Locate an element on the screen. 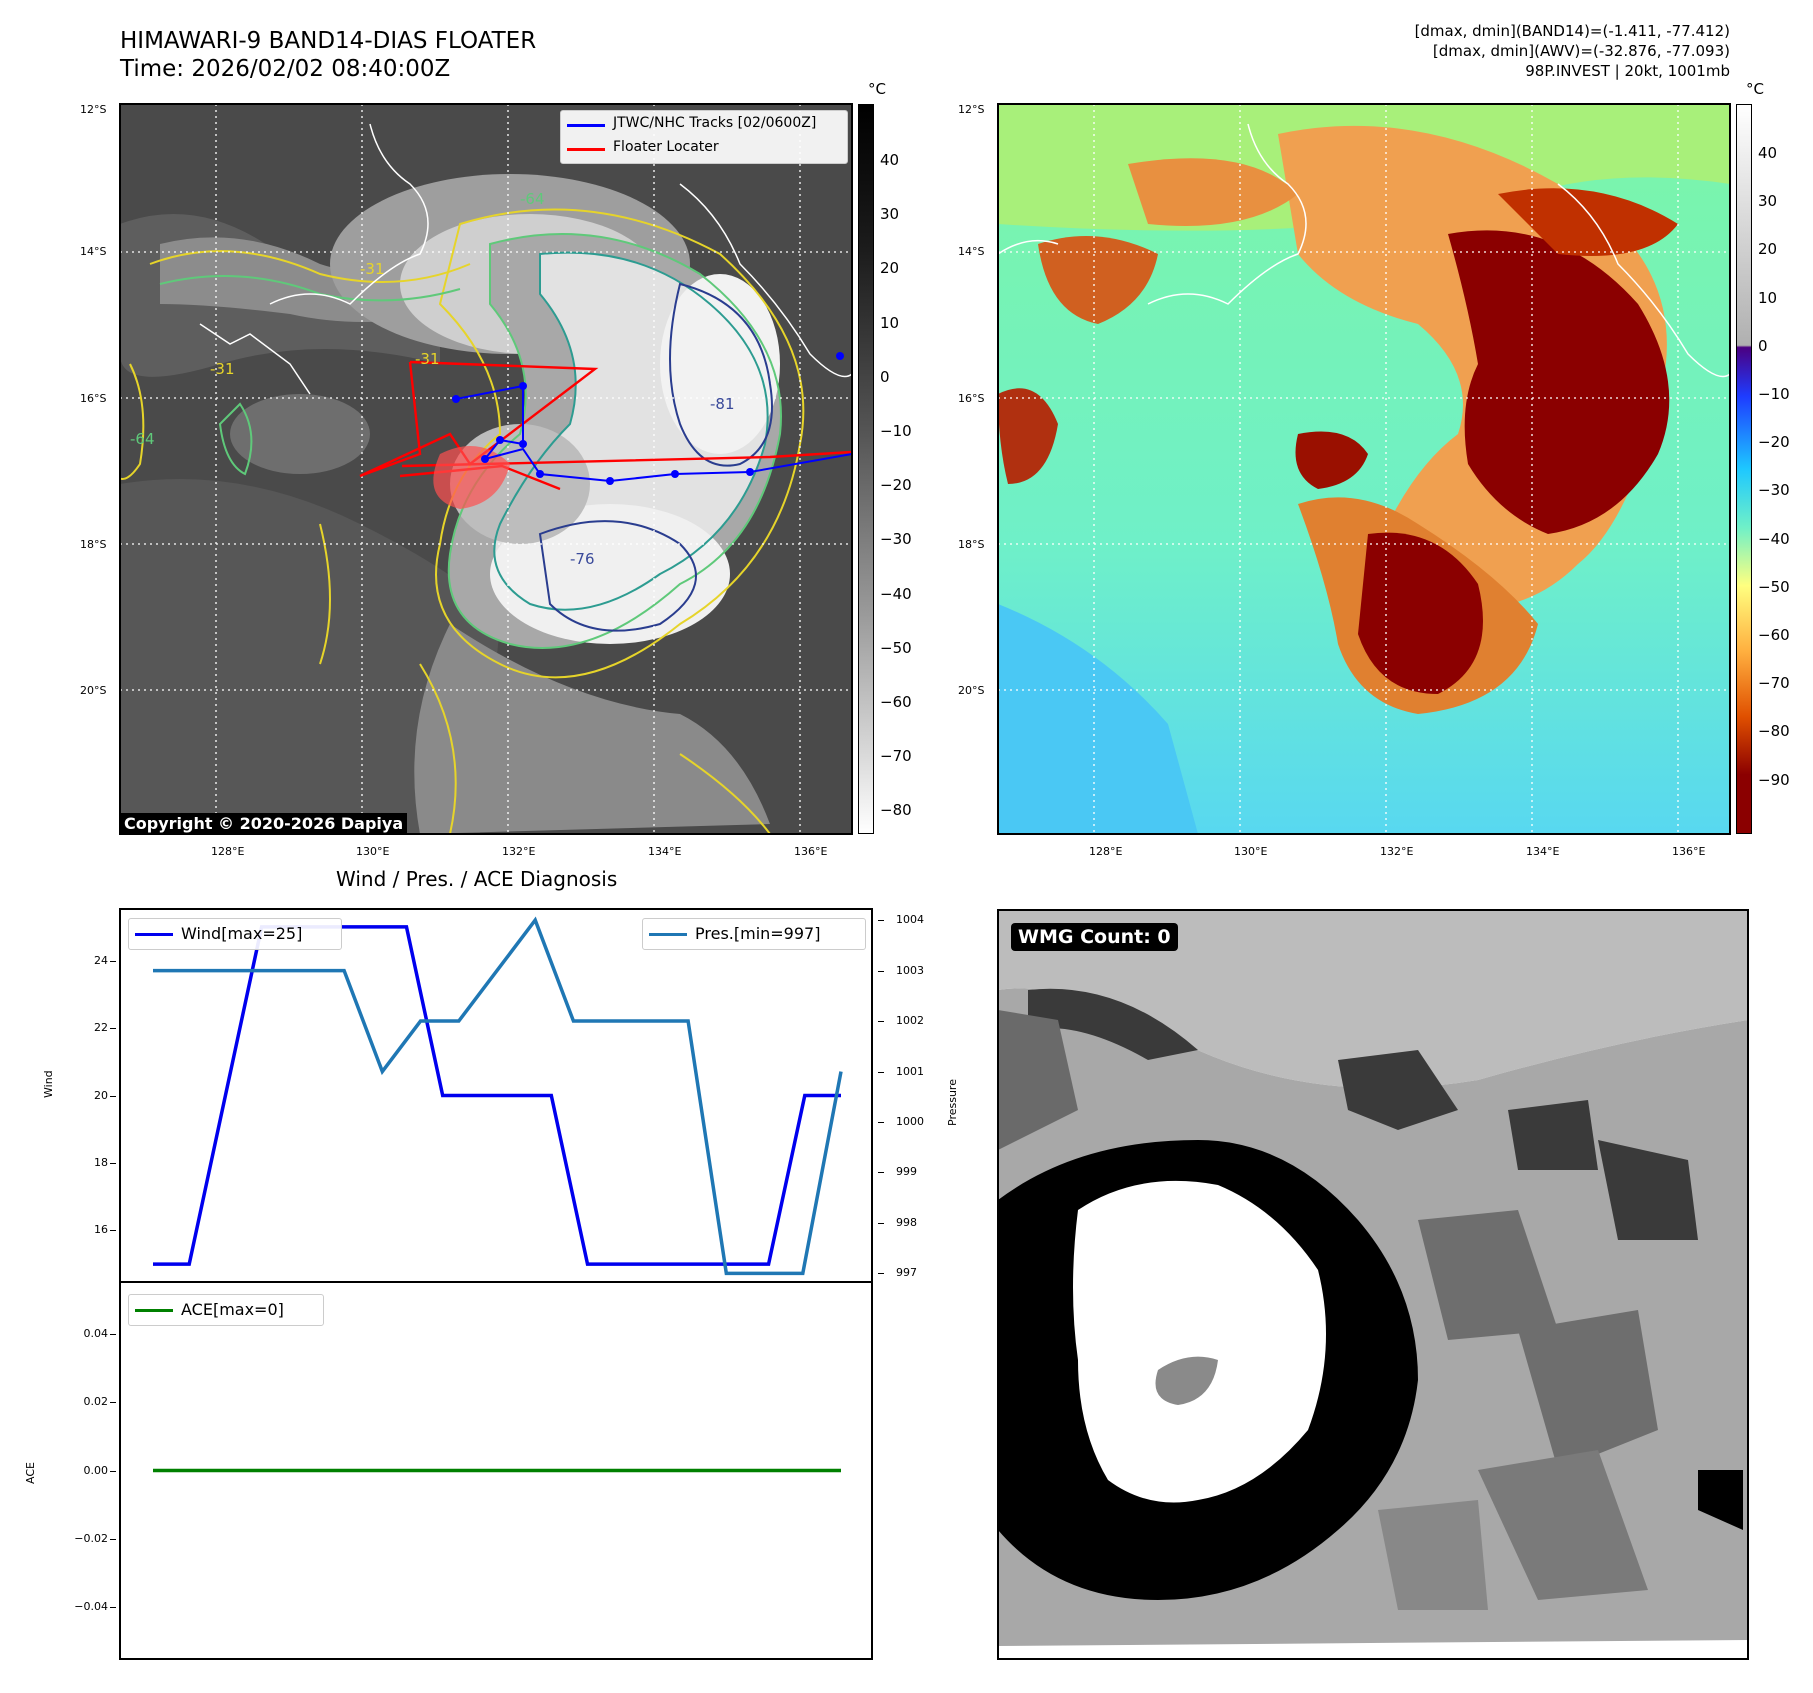 The height and width of the screenshot is (1693, 1813). awv-colorbar-tick: −60 is located at coordinates (1774, 635).